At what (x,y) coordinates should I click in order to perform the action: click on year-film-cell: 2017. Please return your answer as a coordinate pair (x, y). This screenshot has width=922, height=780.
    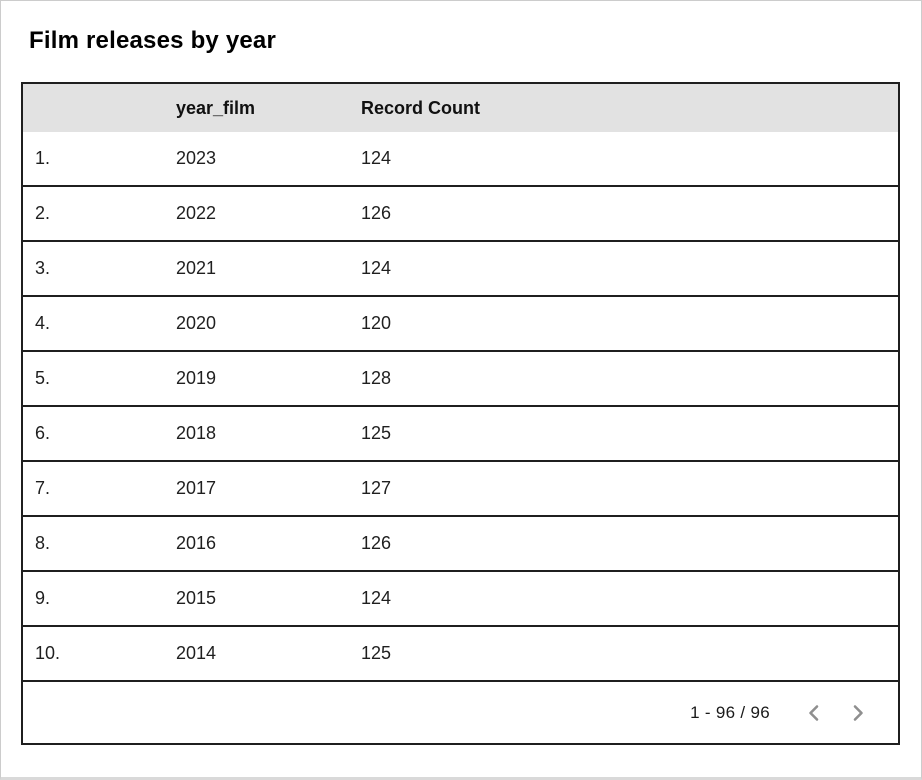
    Looking at the image, I should click on (196, 488).